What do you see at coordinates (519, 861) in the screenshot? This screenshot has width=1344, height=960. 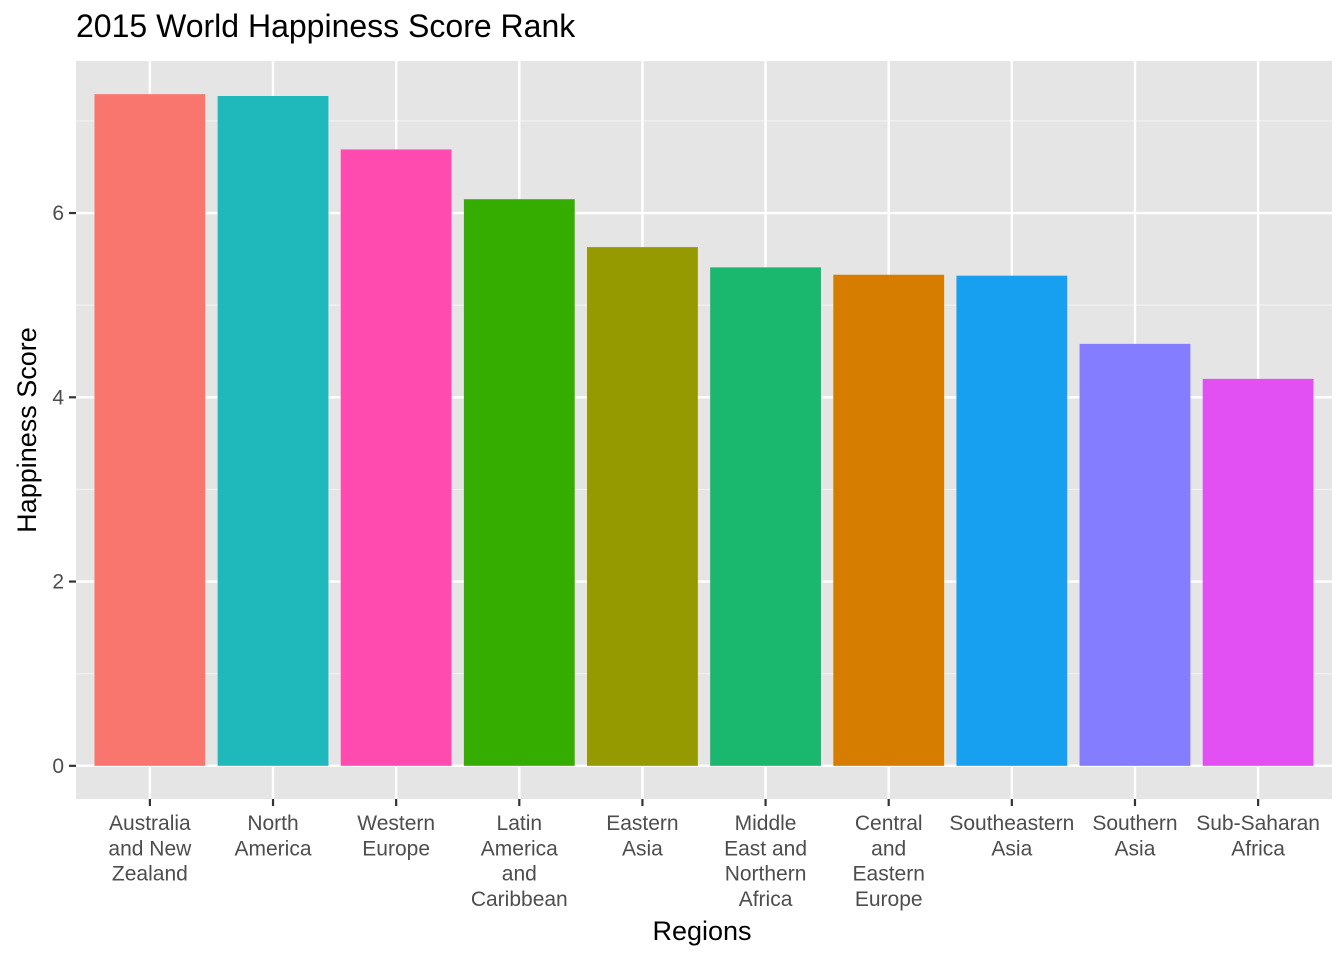 I see `x-tick-label: Latin America and Caribbean` at bounding box center [519, 861].